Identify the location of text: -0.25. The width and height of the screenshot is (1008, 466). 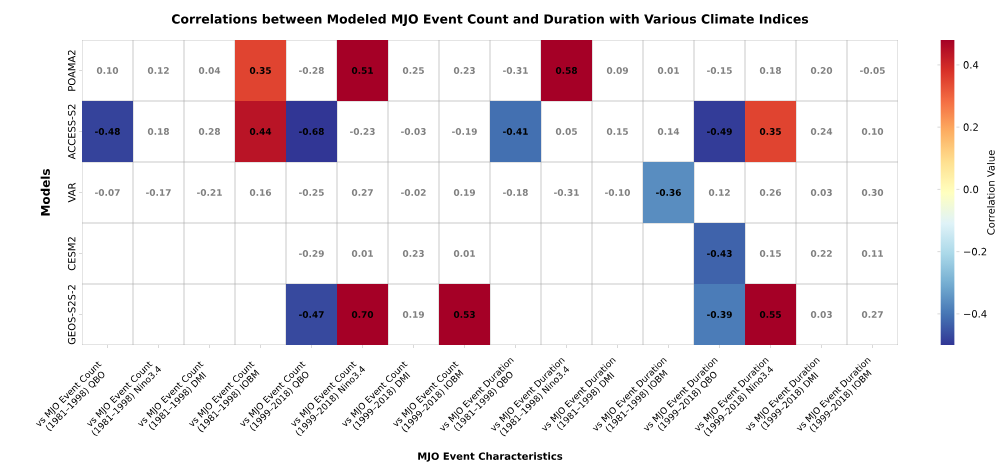
(311, 192).